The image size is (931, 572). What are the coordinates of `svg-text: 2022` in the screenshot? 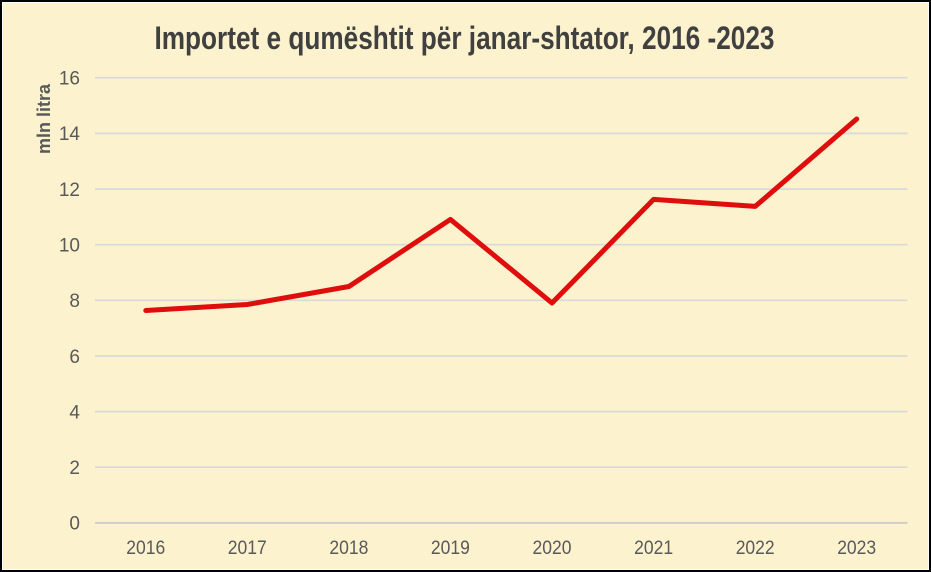 It's located at (755, 548).